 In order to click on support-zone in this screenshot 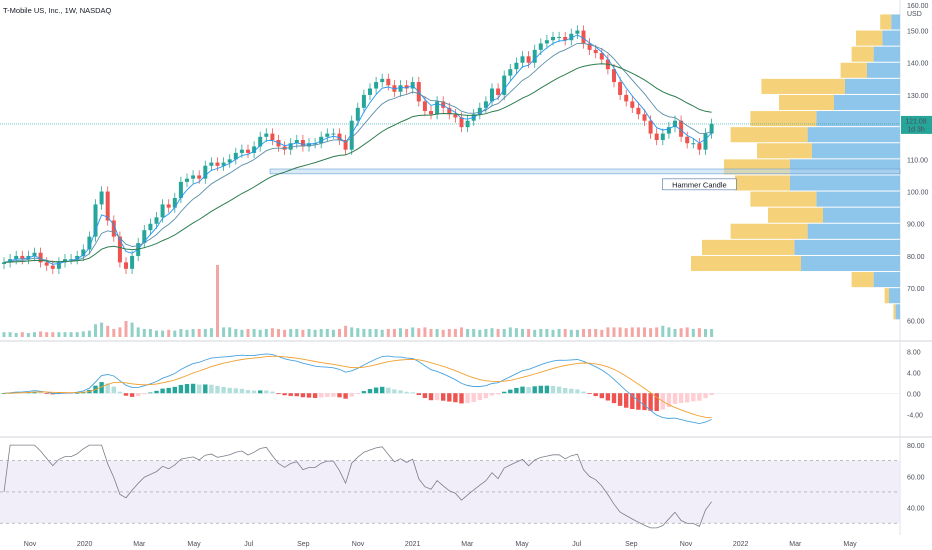, I will do `click(585, 171)`.